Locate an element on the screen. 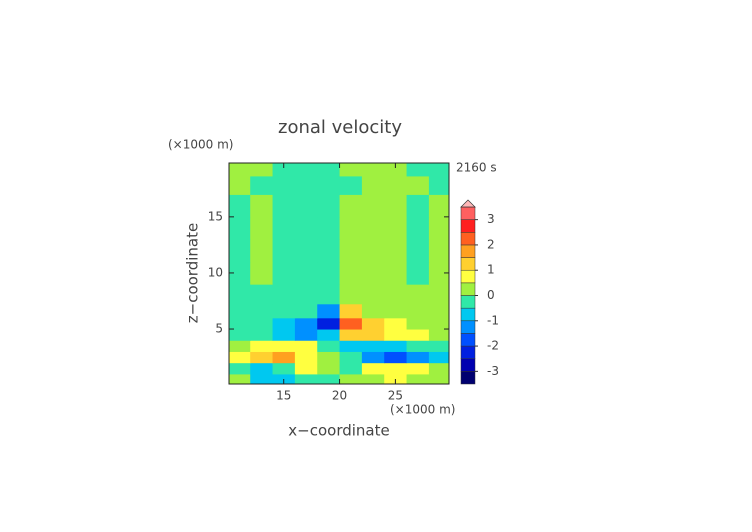 Image resolution: width=752 pixels, height=532 pixels. chart-title: zonal velocity is located at coordinates (340, 127).